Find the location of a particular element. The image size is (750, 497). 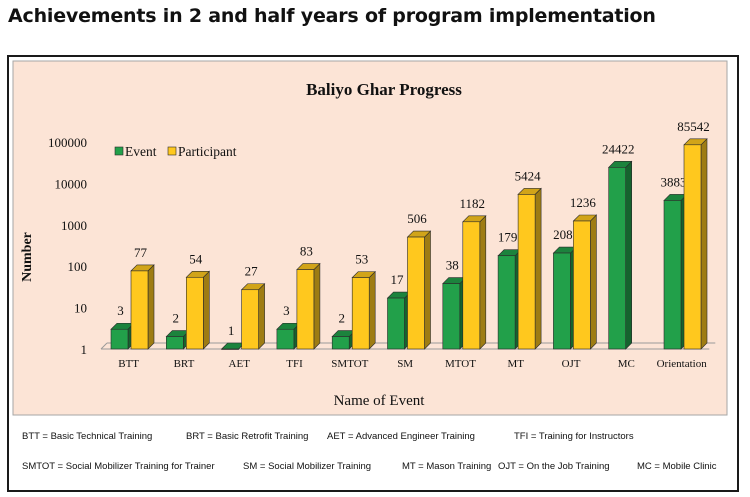

x-axis-label: Name of Event is located at coordinates (380, 401).